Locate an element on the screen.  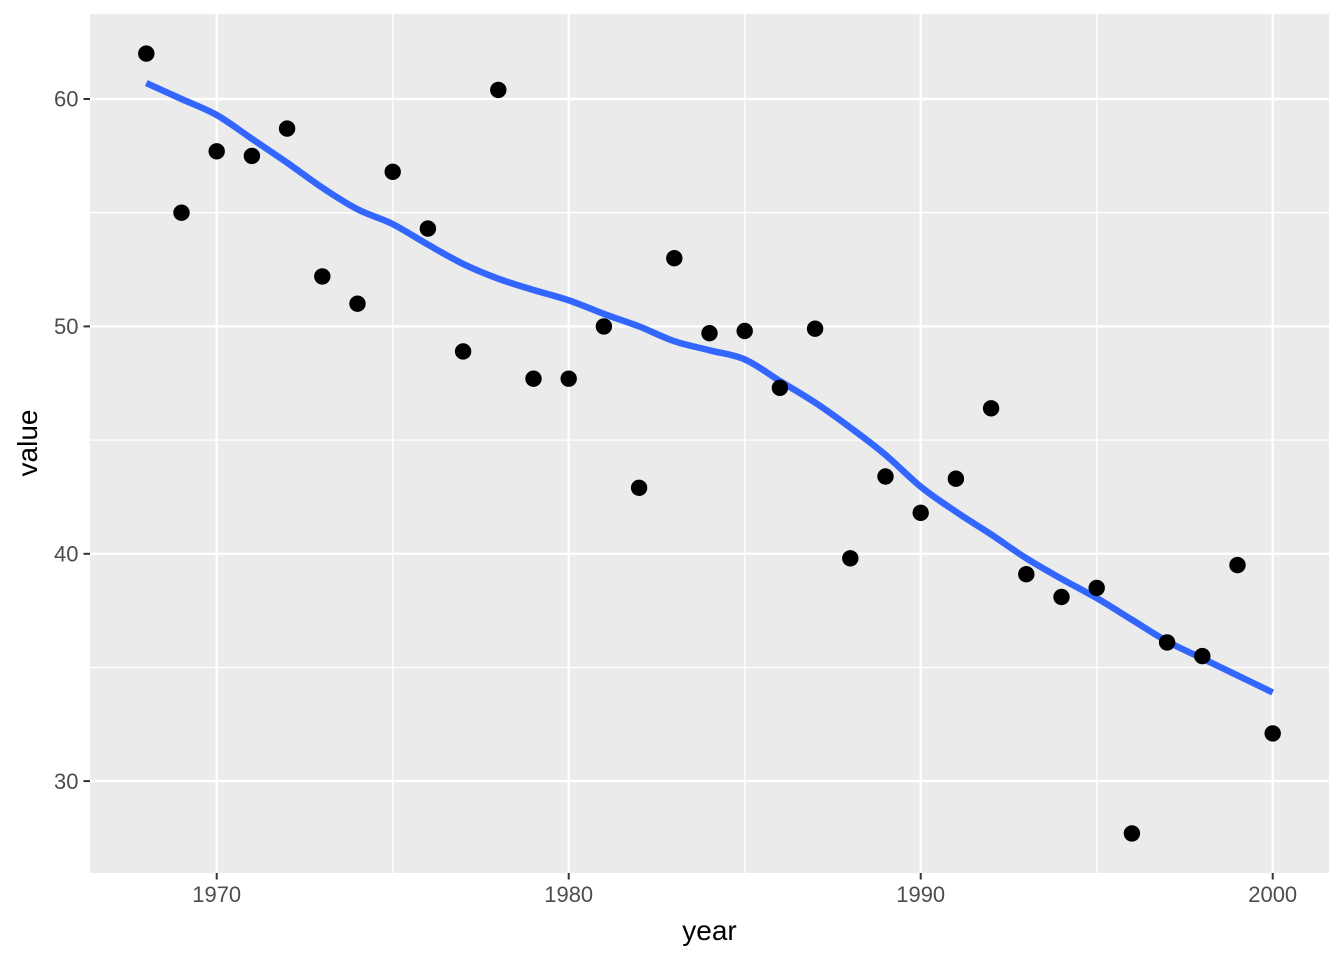
x-tick-label: 2000 is located at coordinates (1272, 894).